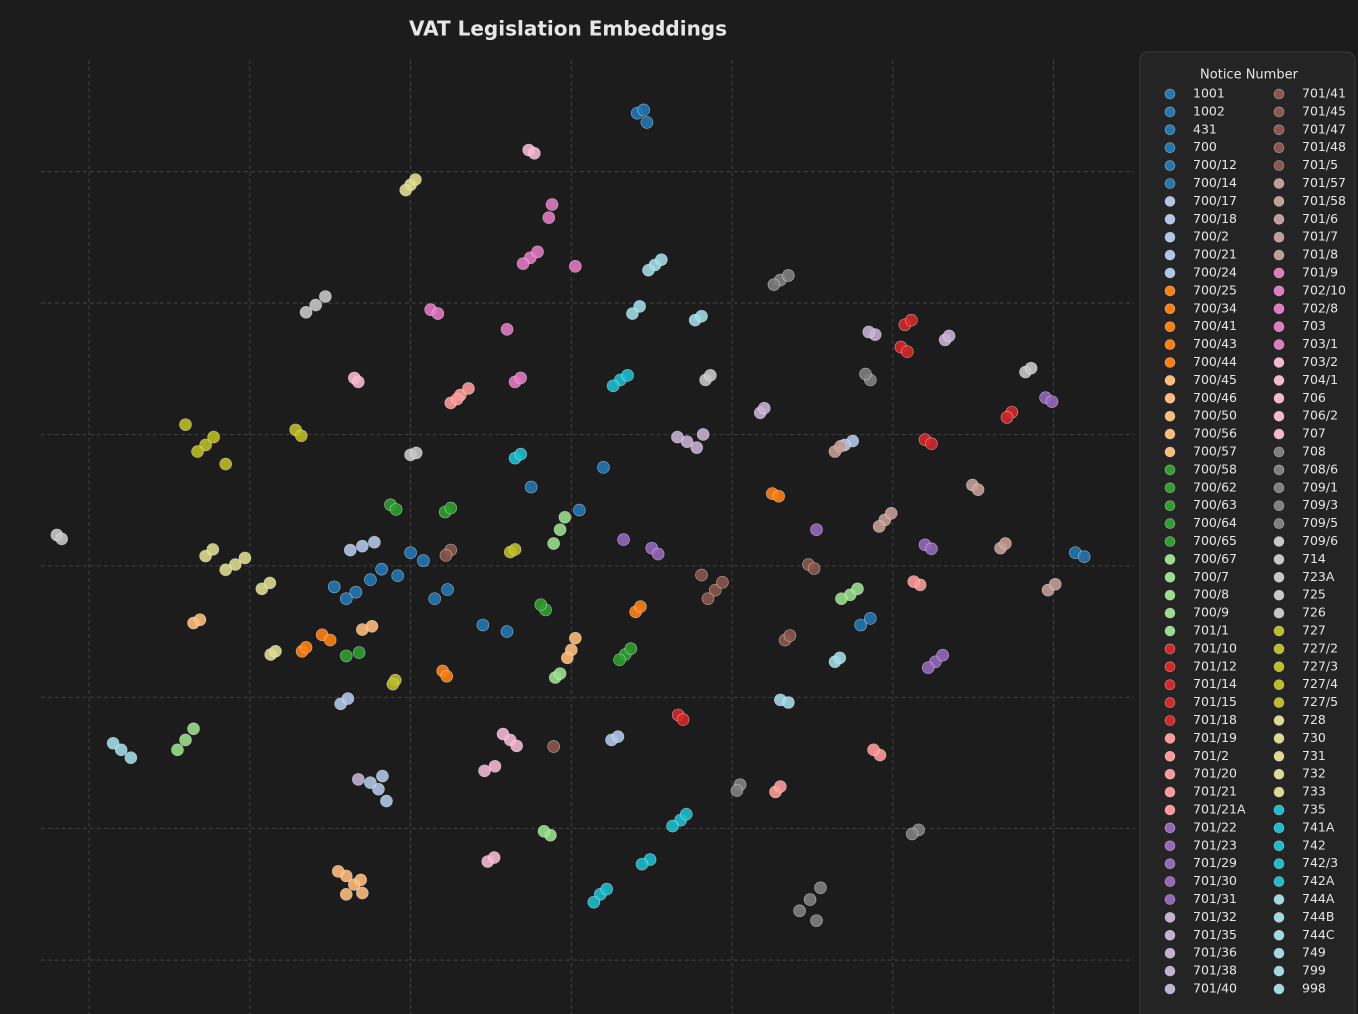 Image resolution: width=1358 pixels, height=1014 pixels. Describe the element at coordinates (1314, 719) in the screenshot. I see `legend-label: 728` at that location.